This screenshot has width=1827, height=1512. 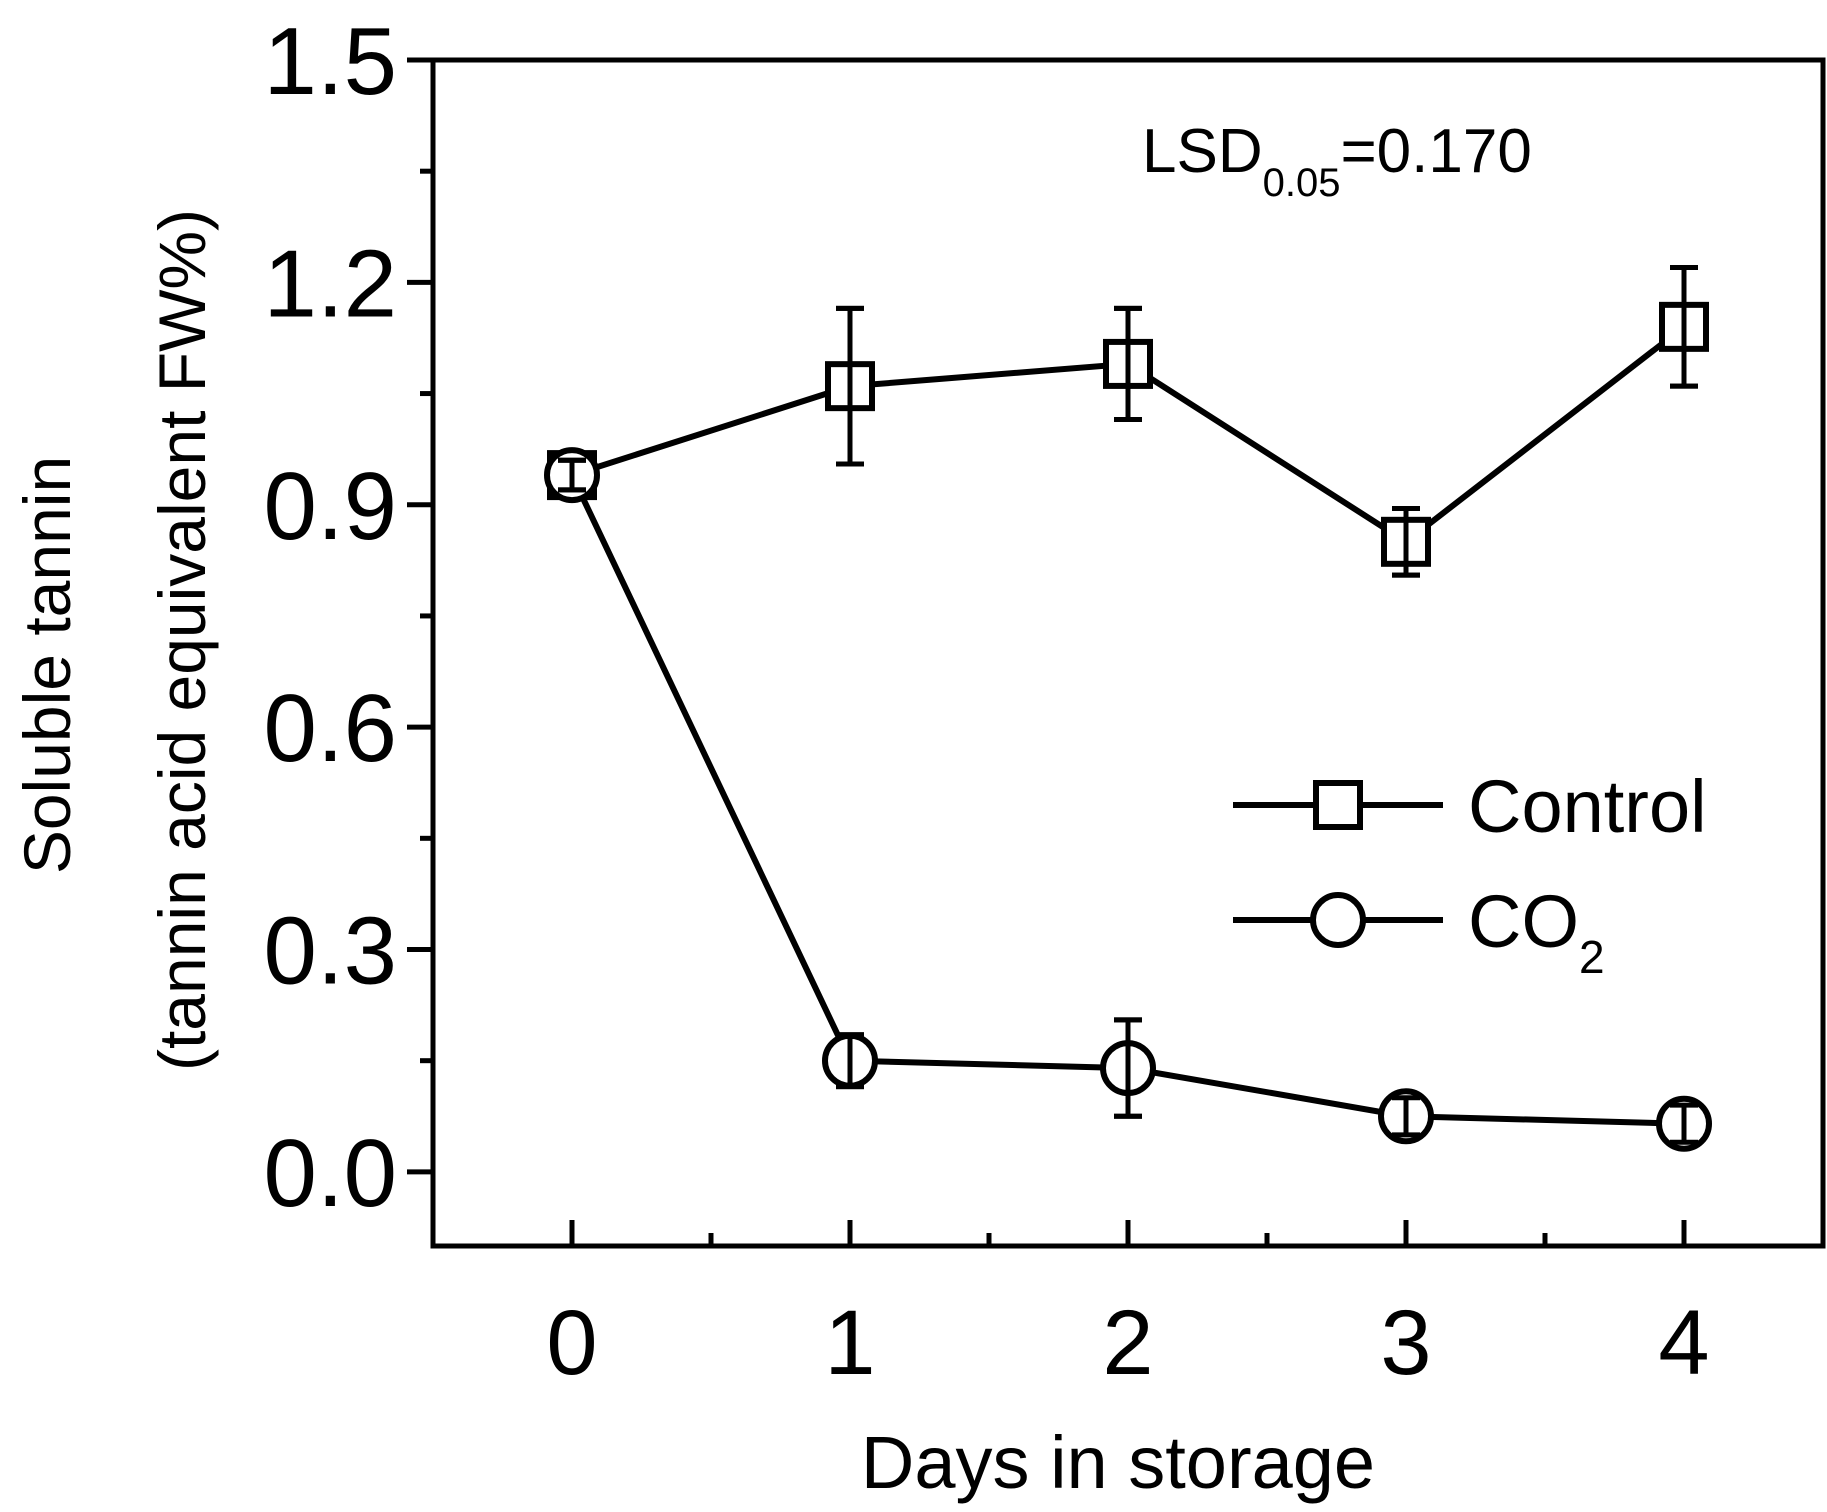 I want to click on legend-label-text: CO, so click(x=1523, y=921).